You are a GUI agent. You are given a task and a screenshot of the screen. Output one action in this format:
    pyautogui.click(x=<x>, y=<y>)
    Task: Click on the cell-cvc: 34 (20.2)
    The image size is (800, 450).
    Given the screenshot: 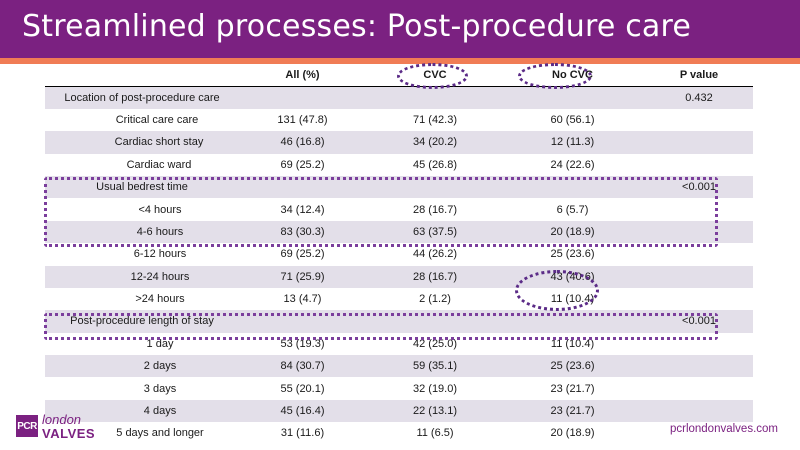 What is the action you would take?
    pyautogui.click(x=435, y=142)
    